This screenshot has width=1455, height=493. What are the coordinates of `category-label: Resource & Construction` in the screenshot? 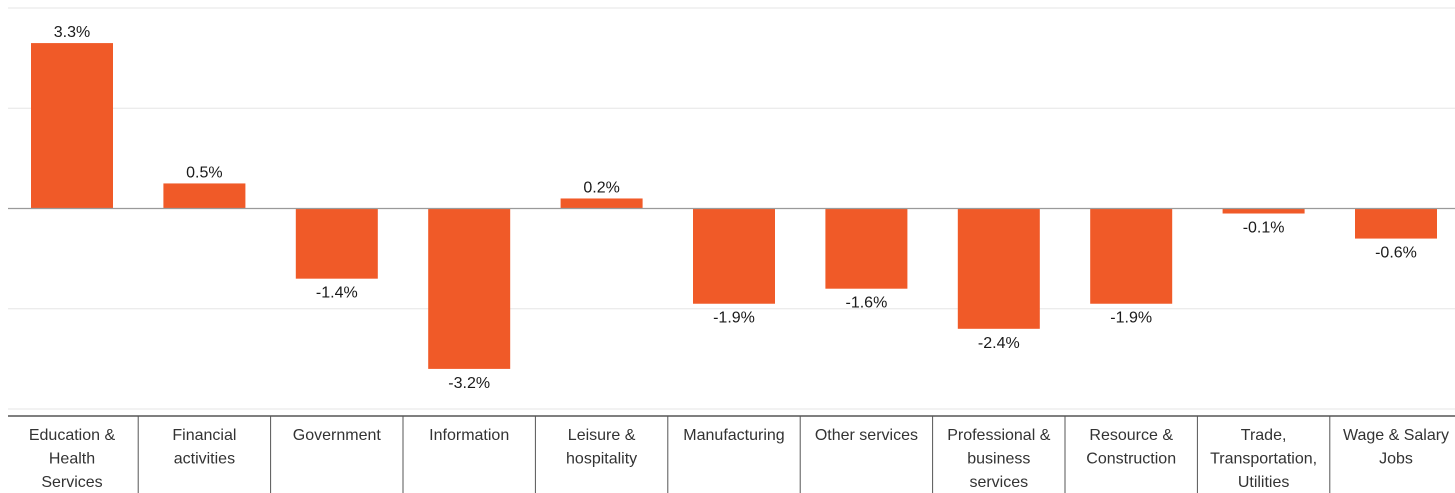 It's located at (1131, 447).